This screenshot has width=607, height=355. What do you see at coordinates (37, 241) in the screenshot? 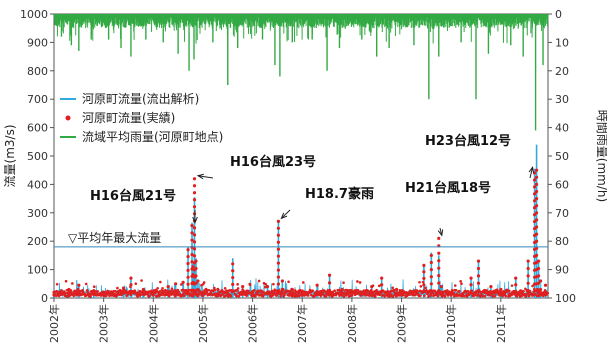
I see `y-left-tick-label: 200` at bounding box center [37, 241].